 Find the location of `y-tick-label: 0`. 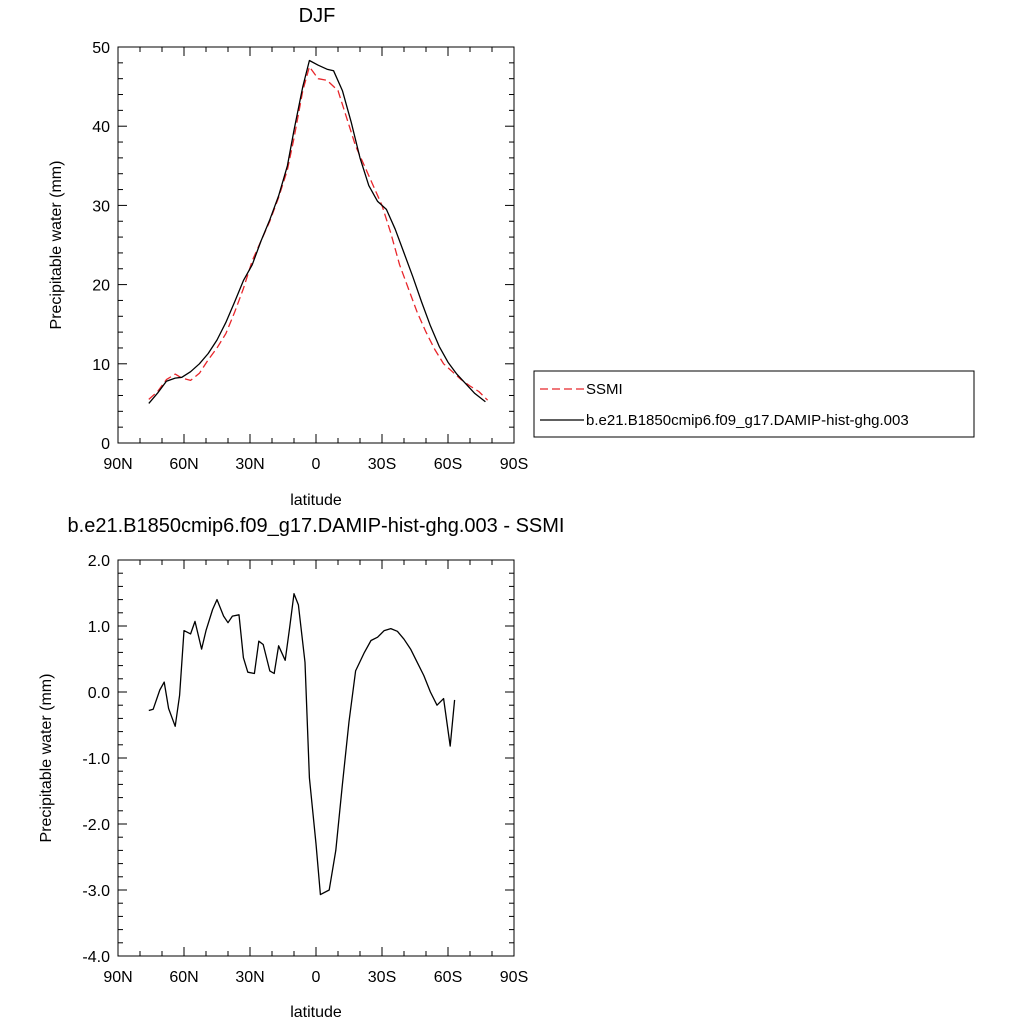

y-tick-label: 0 is located at coordinates (105, 444).